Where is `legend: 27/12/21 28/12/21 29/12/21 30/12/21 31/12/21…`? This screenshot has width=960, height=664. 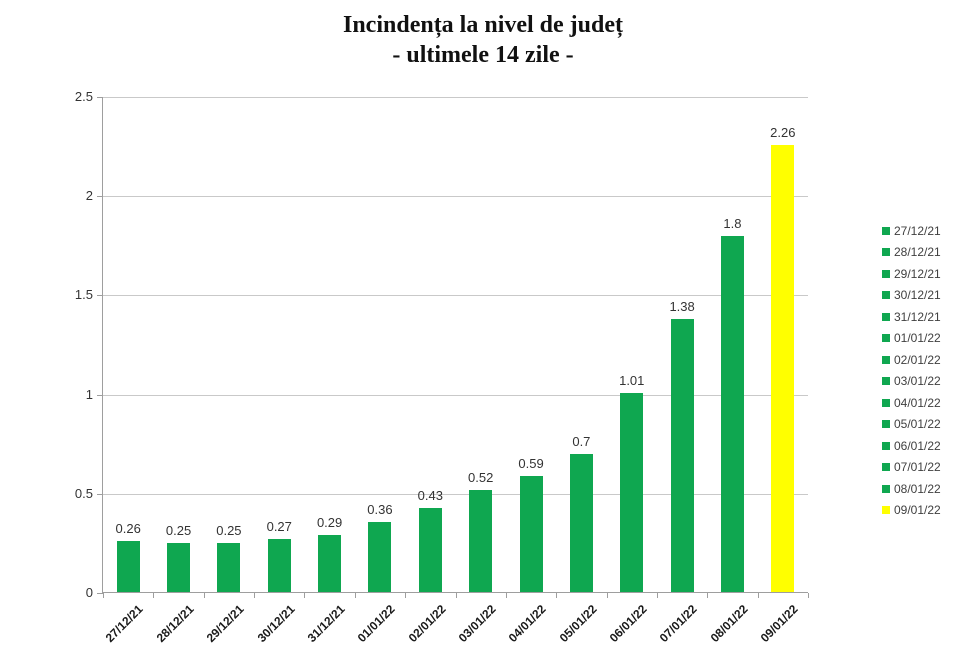 legend: 27/12/21 28/12/21 29/12/21 30/12/21 31/12/21… is located at coordinates (911, 370).